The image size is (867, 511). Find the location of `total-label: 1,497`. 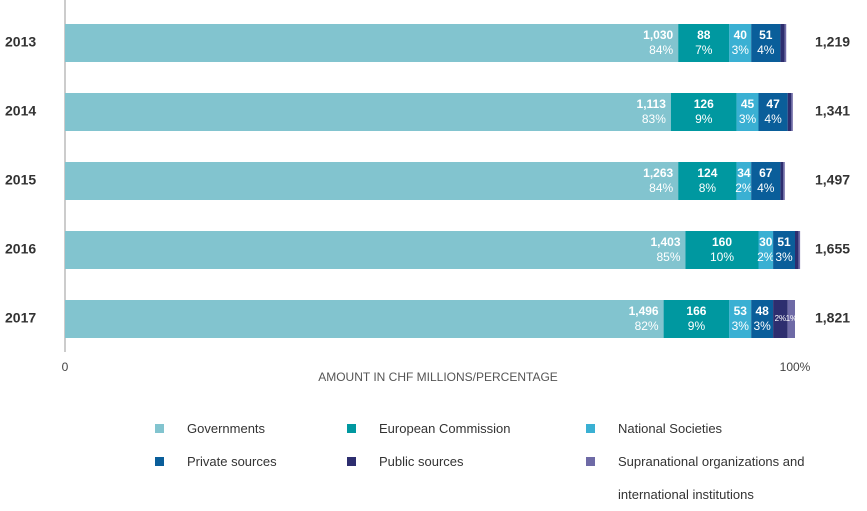

total-label: 1,497 is located at coordinates (832, 180).